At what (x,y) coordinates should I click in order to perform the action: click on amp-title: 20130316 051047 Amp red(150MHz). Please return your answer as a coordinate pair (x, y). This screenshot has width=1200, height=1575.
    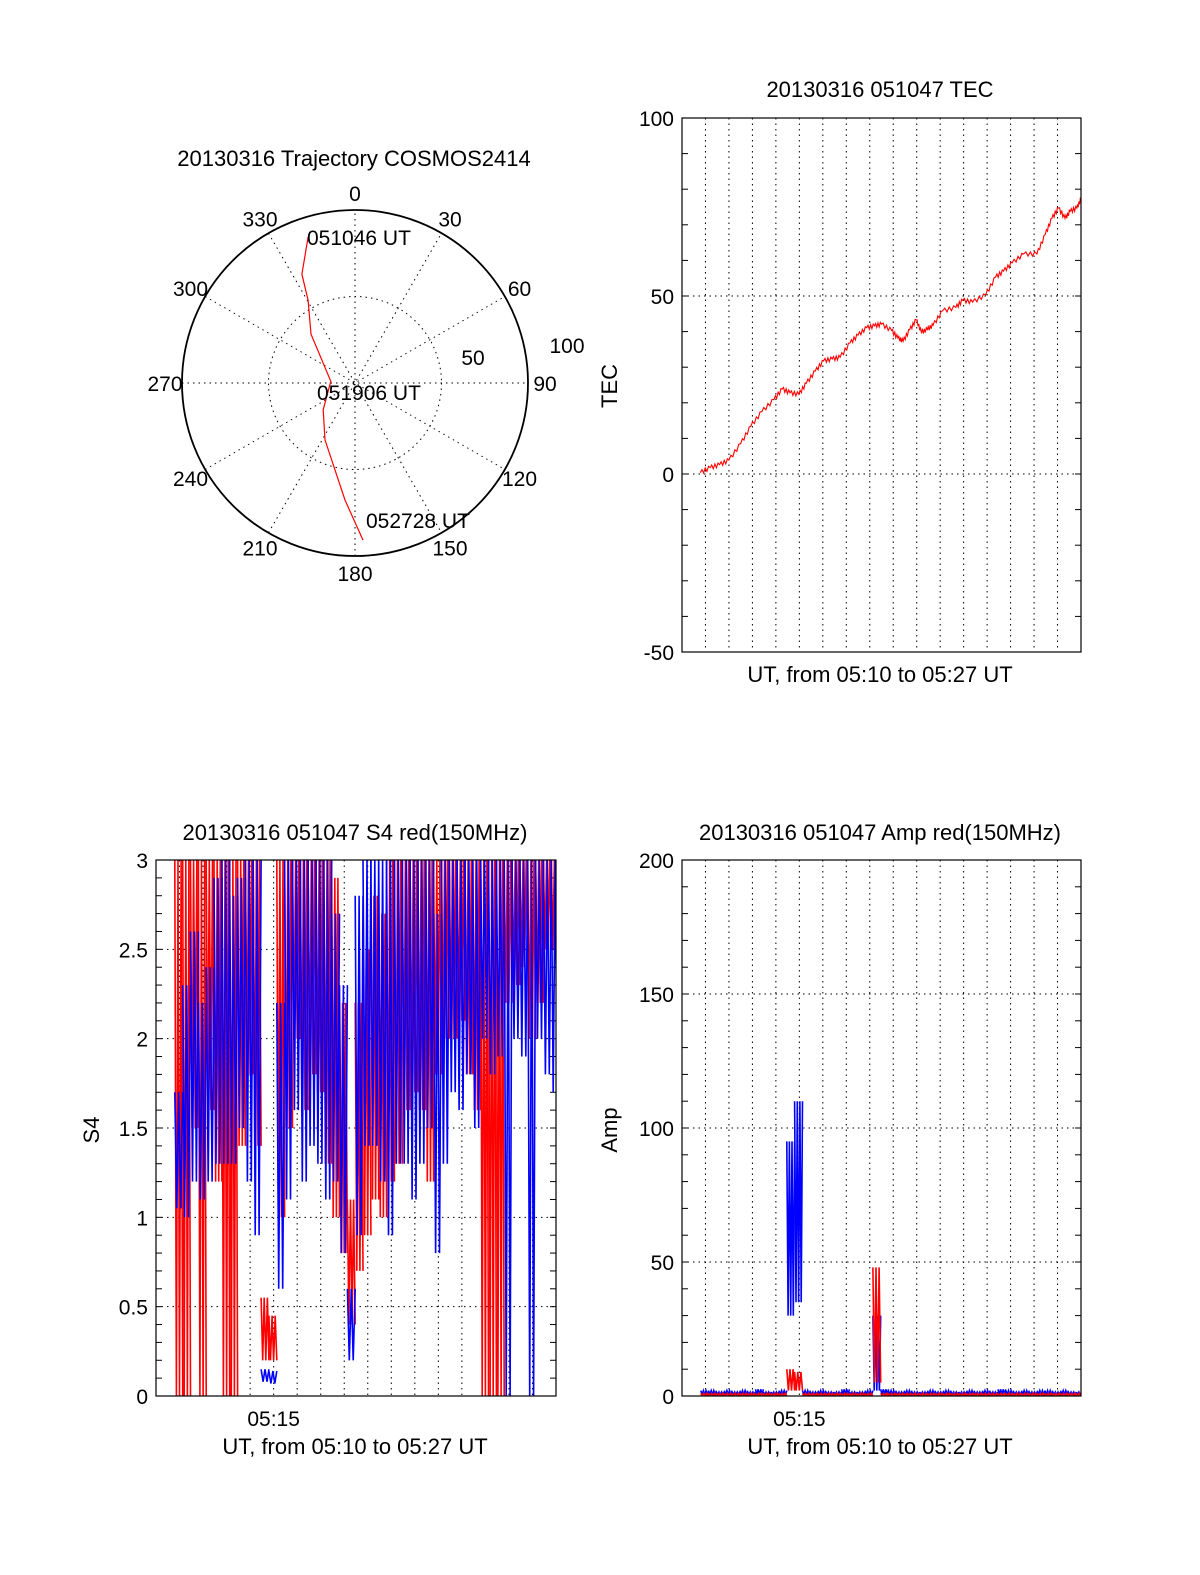
    Looking at the image, I should click on (880, 832).